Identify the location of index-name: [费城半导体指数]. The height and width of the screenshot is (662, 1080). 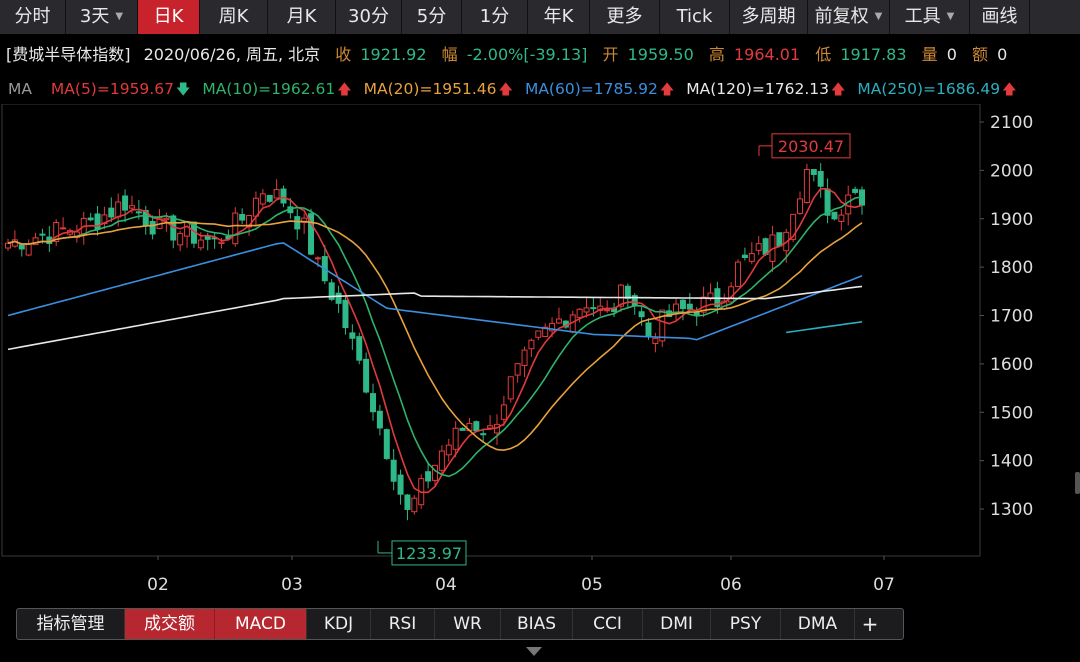
(68, 54).